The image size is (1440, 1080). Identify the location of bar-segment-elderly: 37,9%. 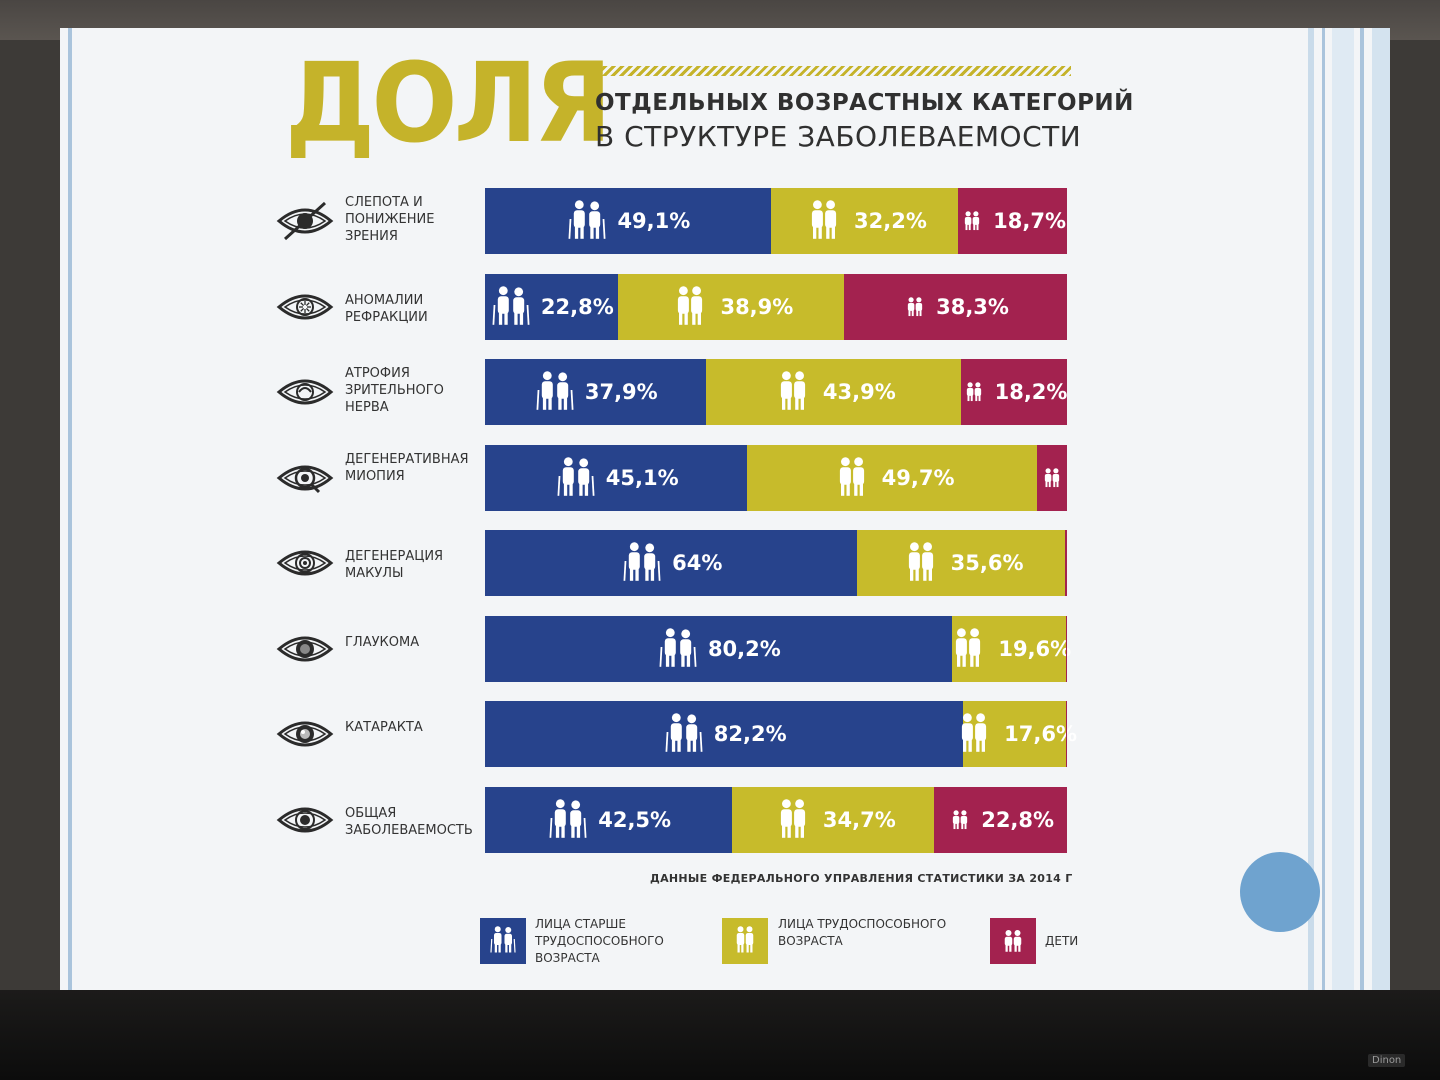
(595, 392).